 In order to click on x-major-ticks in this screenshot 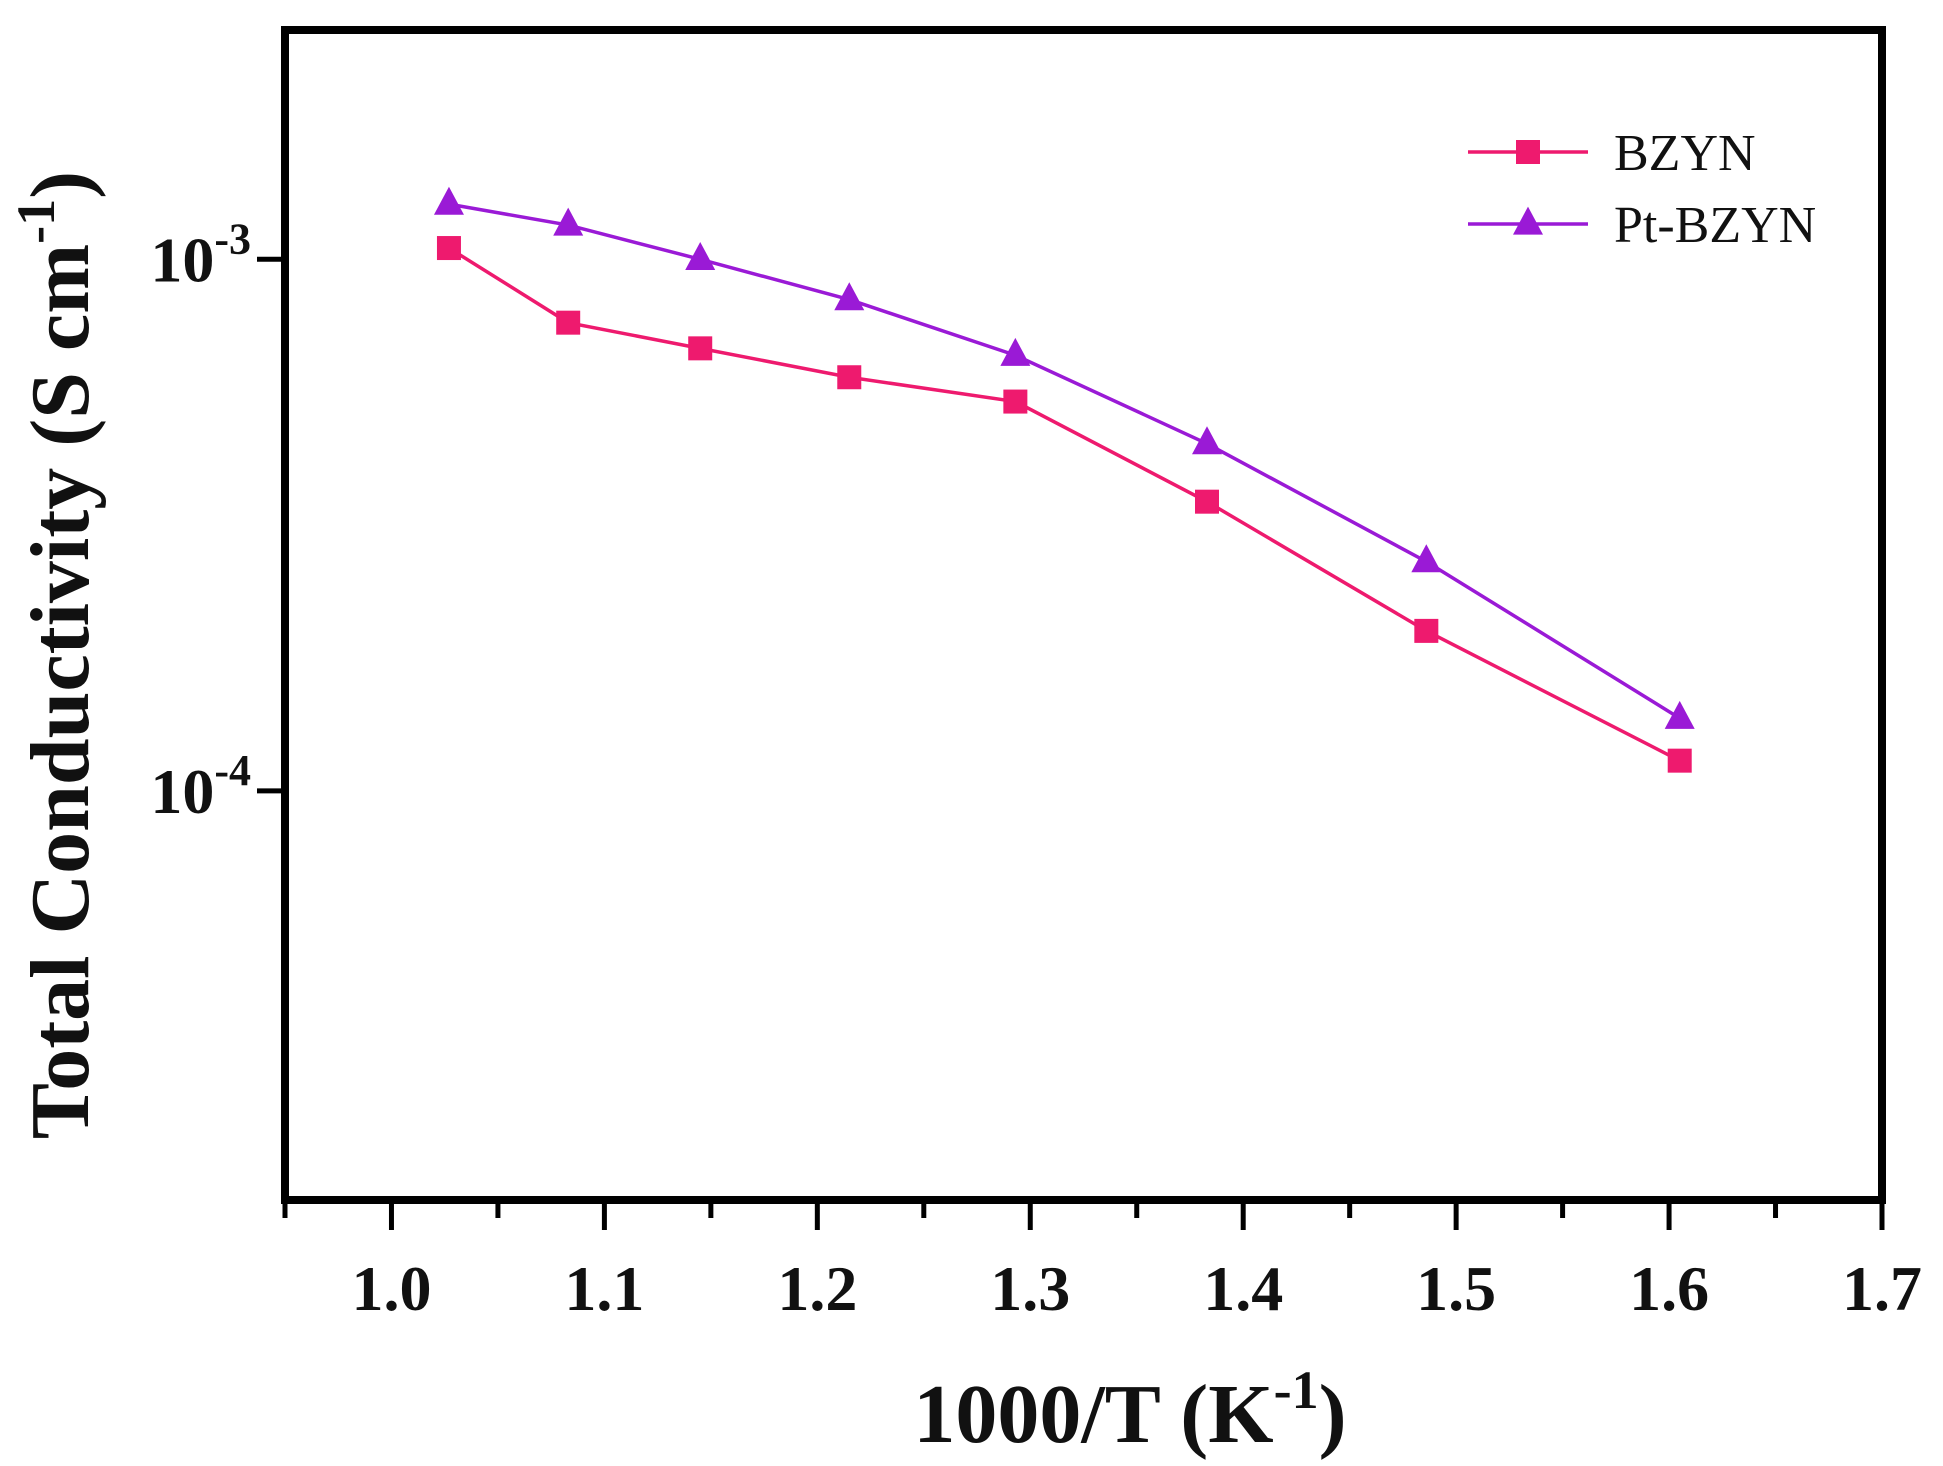, I will do `click(1136, 1215)`.